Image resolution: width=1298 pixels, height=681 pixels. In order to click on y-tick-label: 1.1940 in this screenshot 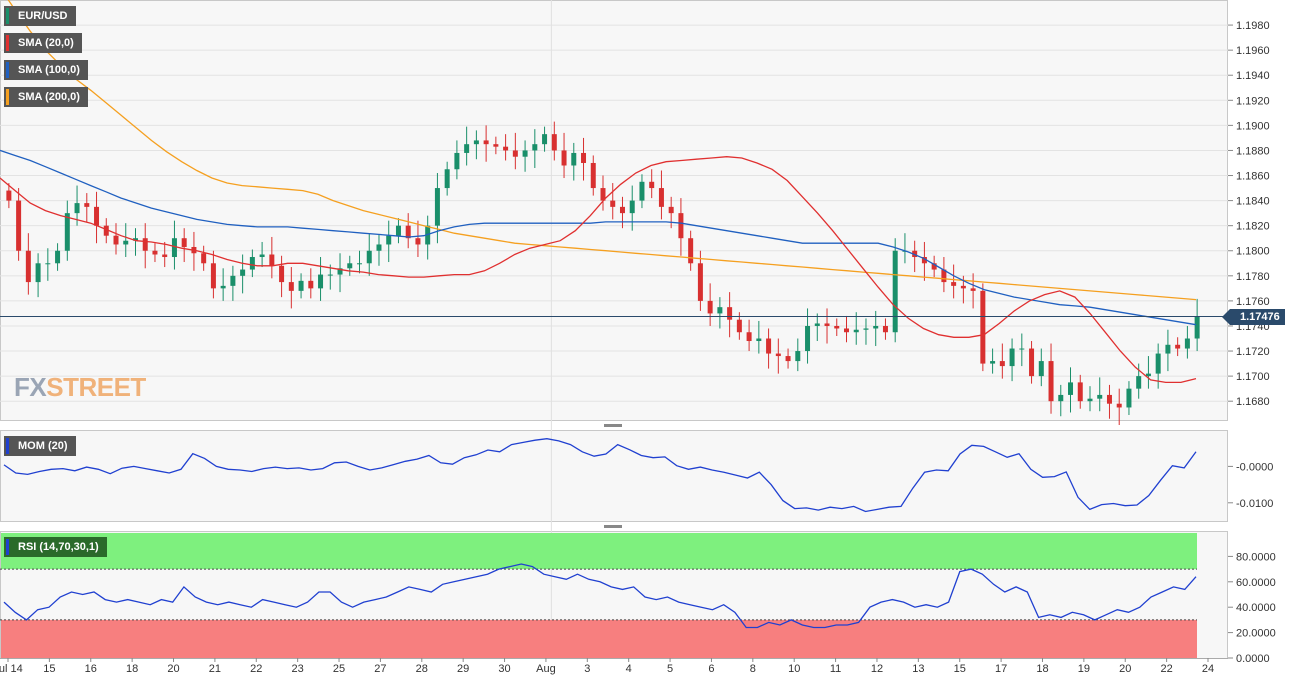, I will do `click(1253, 76)`.